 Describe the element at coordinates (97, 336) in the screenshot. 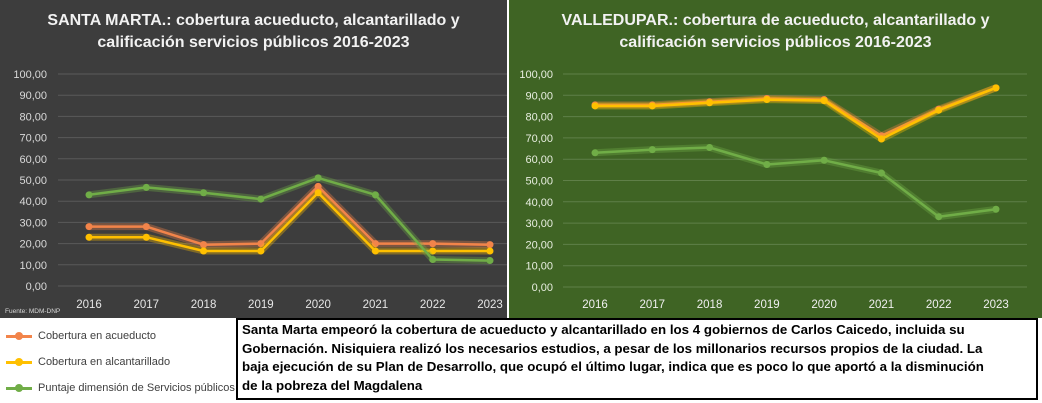

I see `legend-label: Cobertura en acueducto` at that location.